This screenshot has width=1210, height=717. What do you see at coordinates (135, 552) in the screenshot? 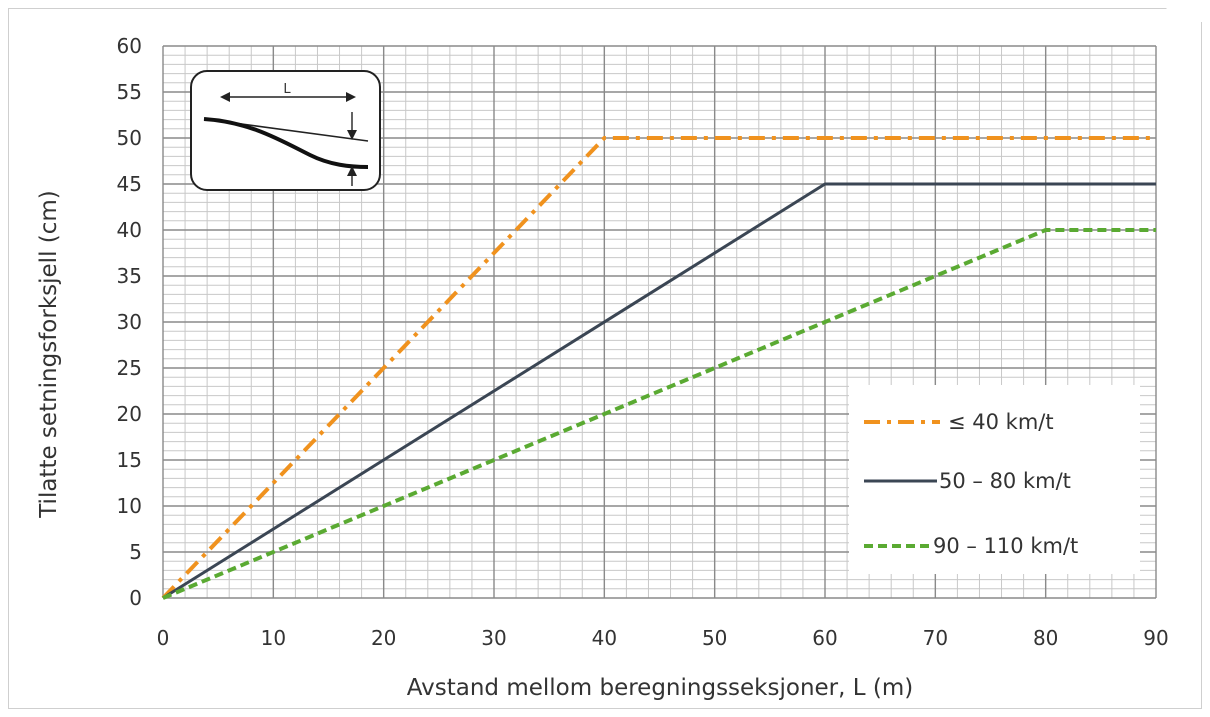
I see `y-tick-label: 5` at bounding box center [135, 552].